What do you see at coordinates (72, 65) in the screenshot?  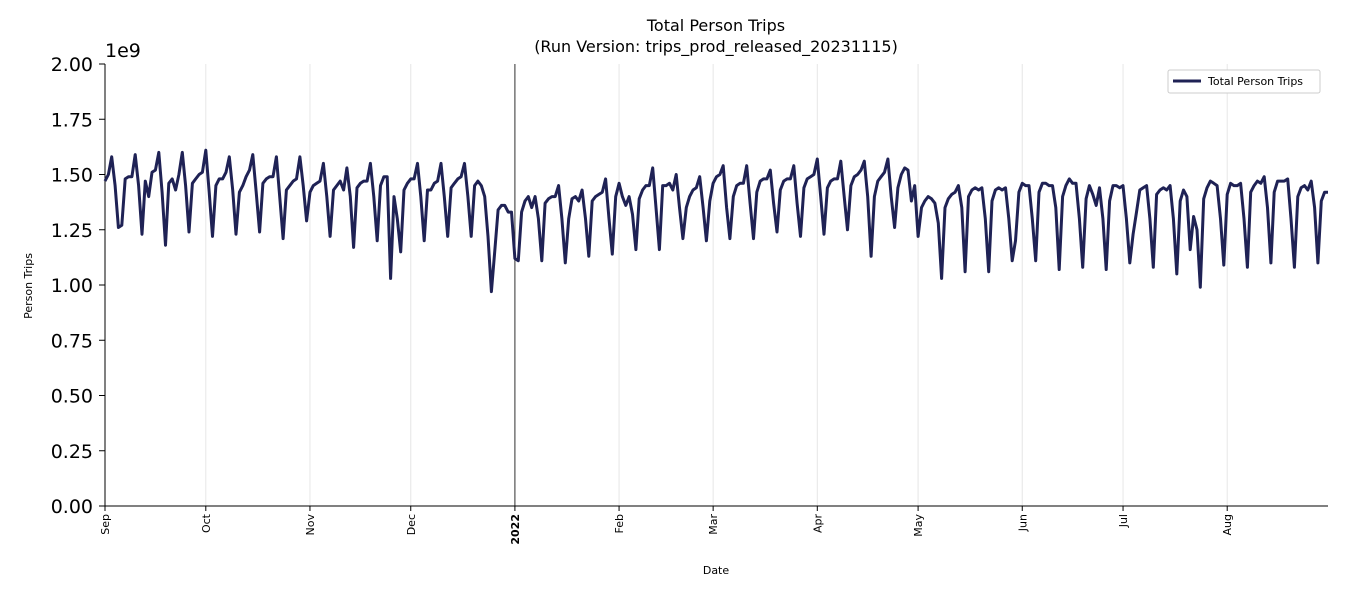 I see `y-tick-label: 2.00` at bounding box center [72, 65].